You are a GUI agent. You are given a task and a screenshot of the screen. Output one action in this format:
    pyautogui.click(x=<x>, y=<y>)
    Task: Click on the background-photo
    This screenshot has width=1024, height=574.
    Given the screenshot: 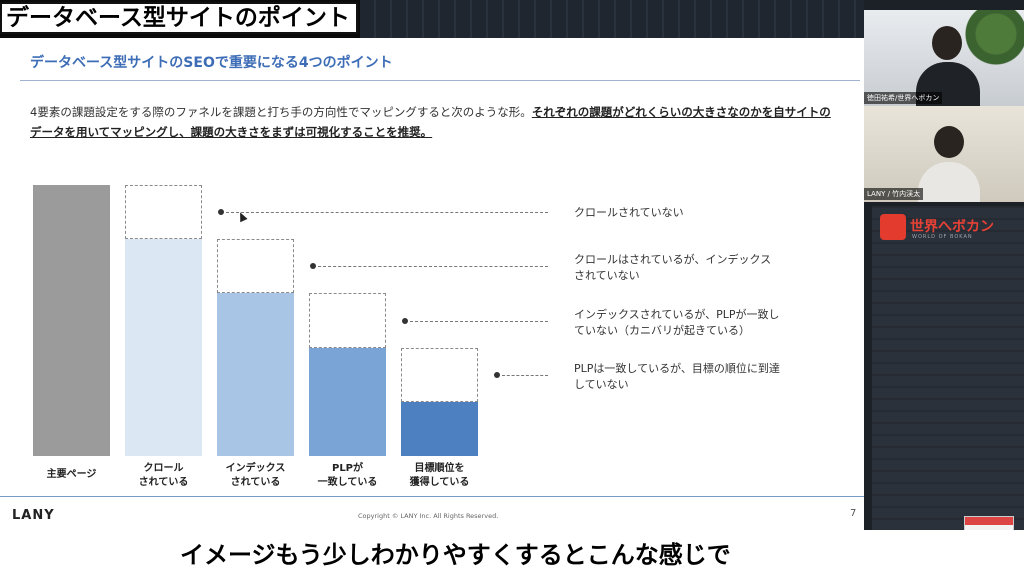 What is the action you would take?
    pyautogui.click(x=612, y=19)
    